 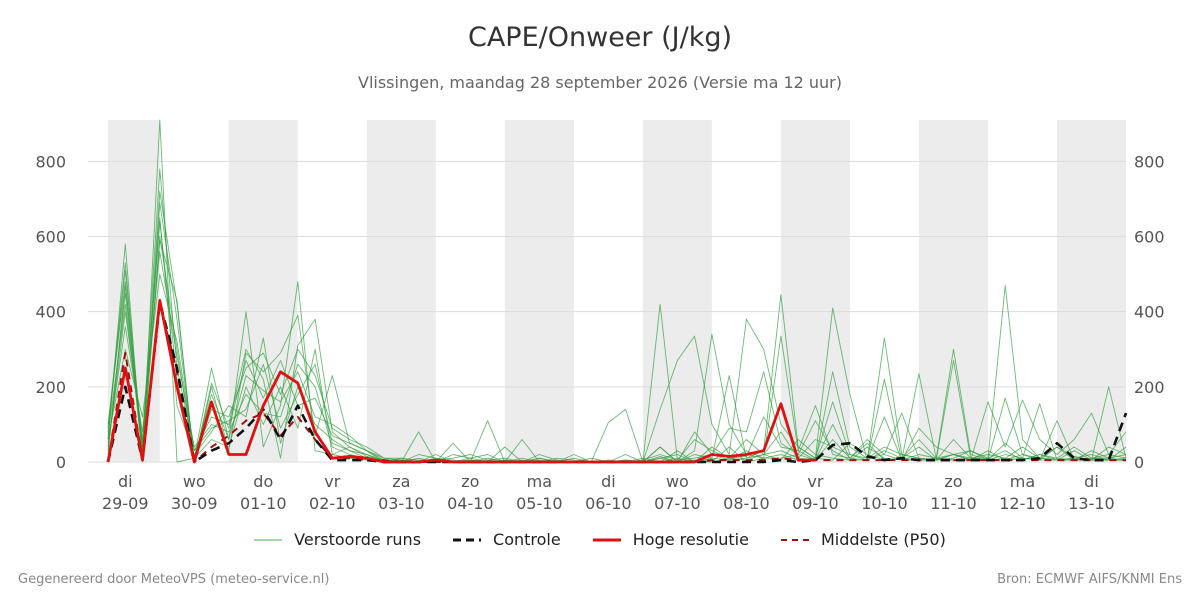 I want to click on x-tick-date: 01-10, so click(x=263, y=503).